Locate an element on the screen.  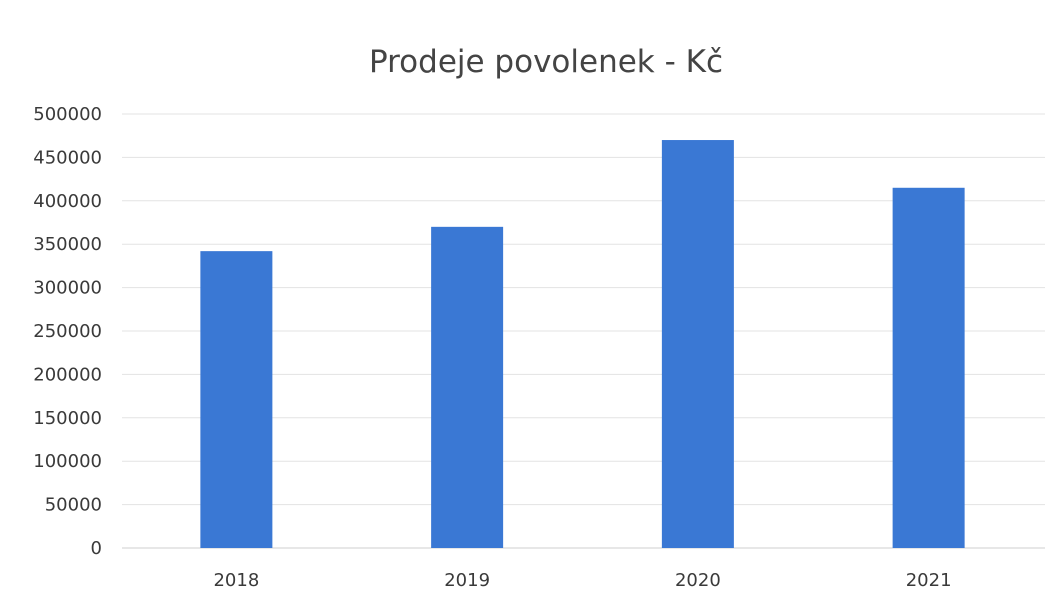
x-tick-label: 2018 is located at coordinates (236, 580).